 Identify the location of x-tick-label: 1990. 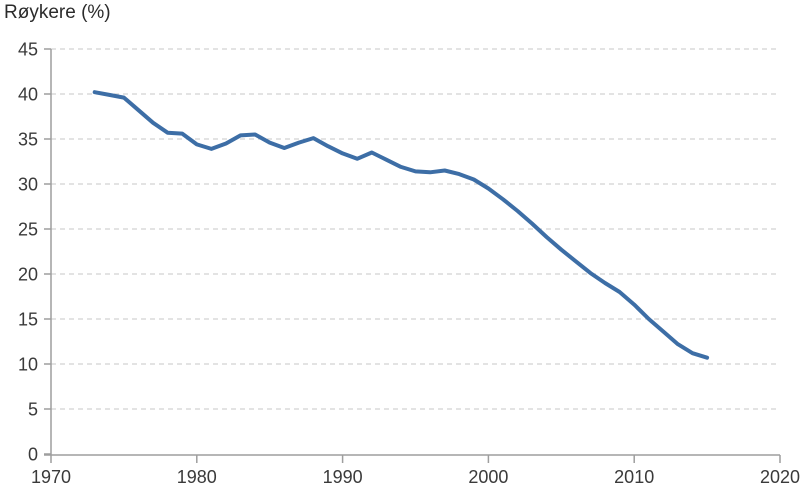
(343, 477).